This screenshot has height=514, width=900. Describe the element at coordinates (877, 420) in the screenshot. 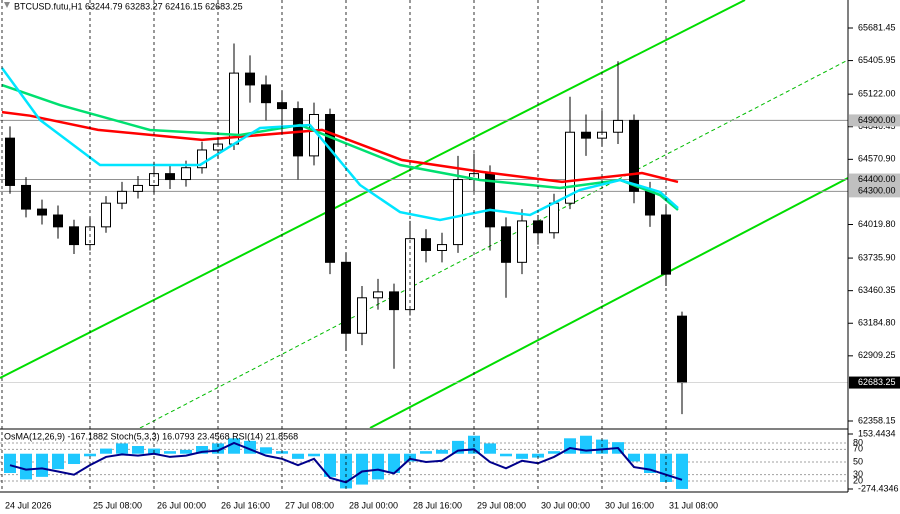

I see `y-tick-label: 62358.15` at that location.